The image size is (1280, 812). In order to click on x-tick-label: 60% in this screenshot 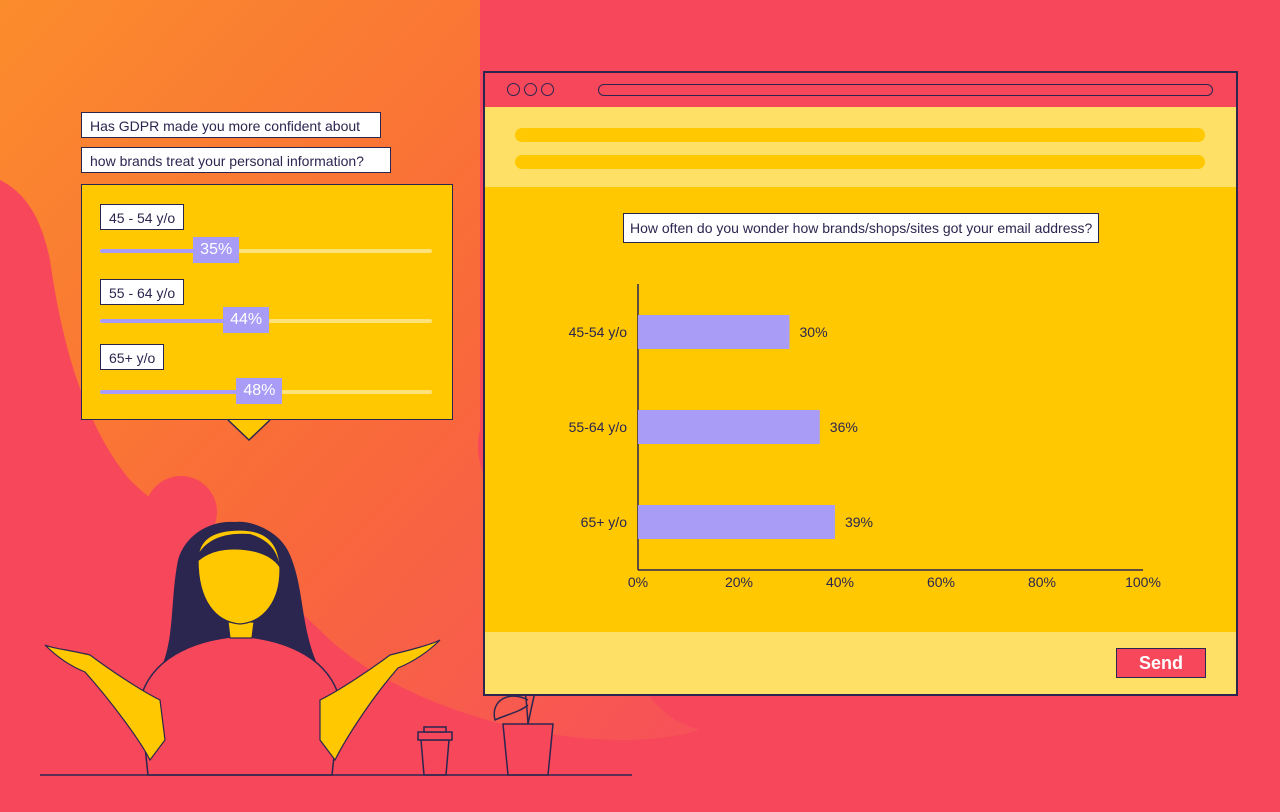, I will do `click(941, 582)`.